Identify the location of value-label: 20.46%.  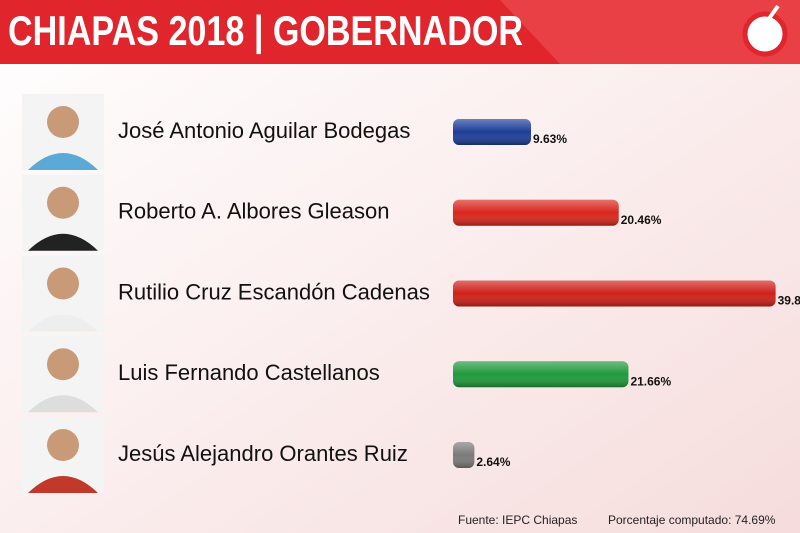
(641, 220).